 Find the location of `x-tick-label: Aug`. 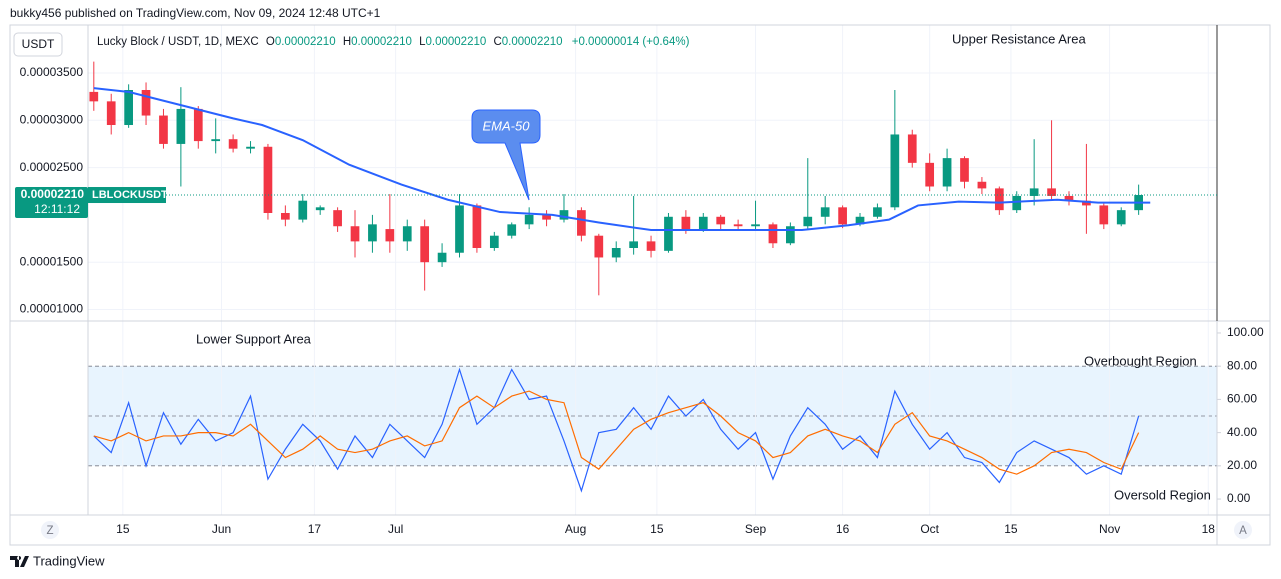

x-tick-label: Aug is located at coordinates (575, 529).